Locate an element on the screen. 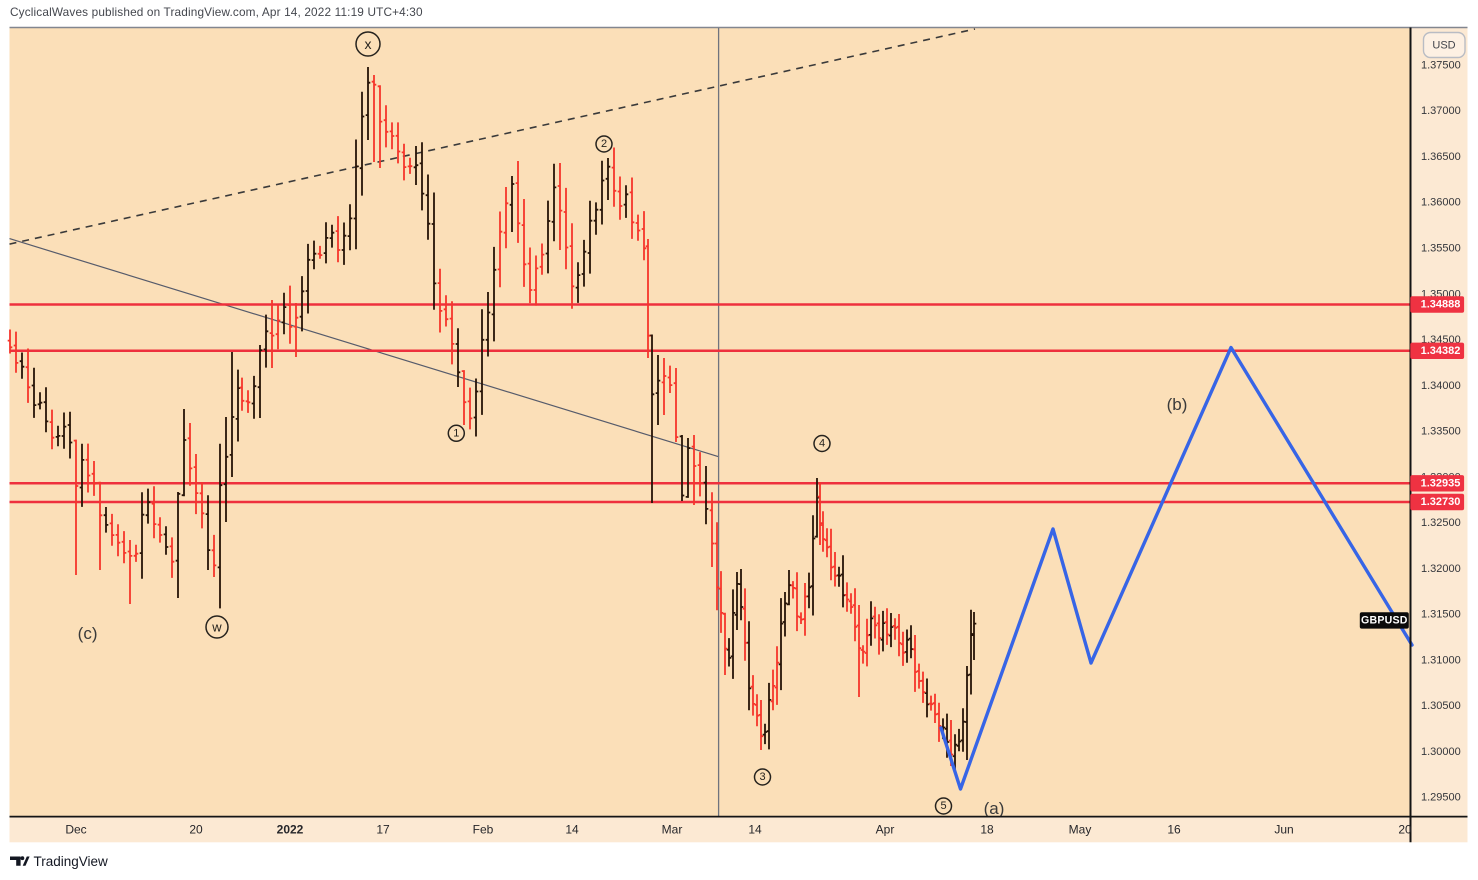 The image size is (1478, 880). svg-text: GBPUSD is located at coordinates (1384, 621).